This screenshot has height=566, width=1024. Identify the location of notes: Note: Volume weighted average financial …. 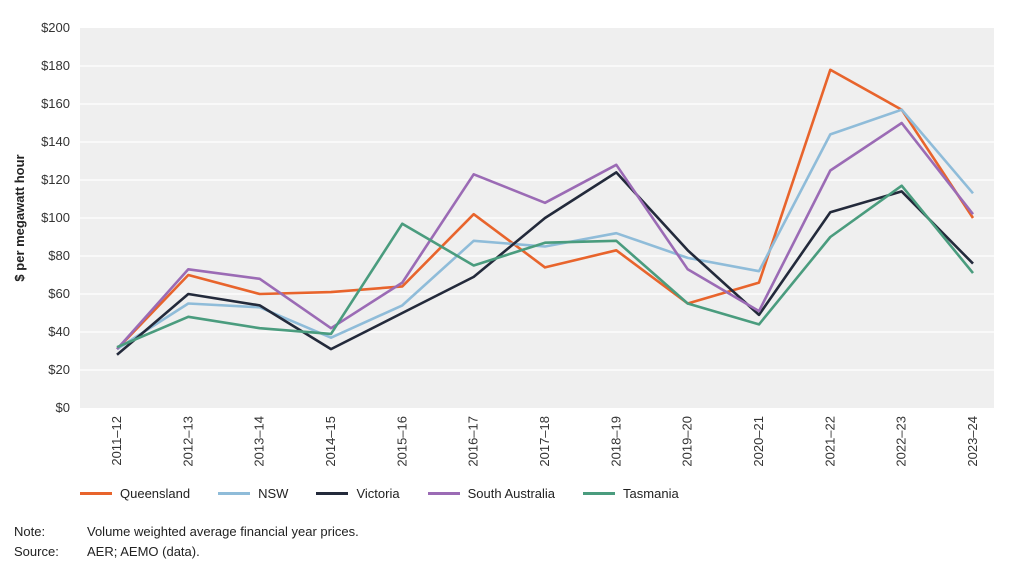
(186, 542).